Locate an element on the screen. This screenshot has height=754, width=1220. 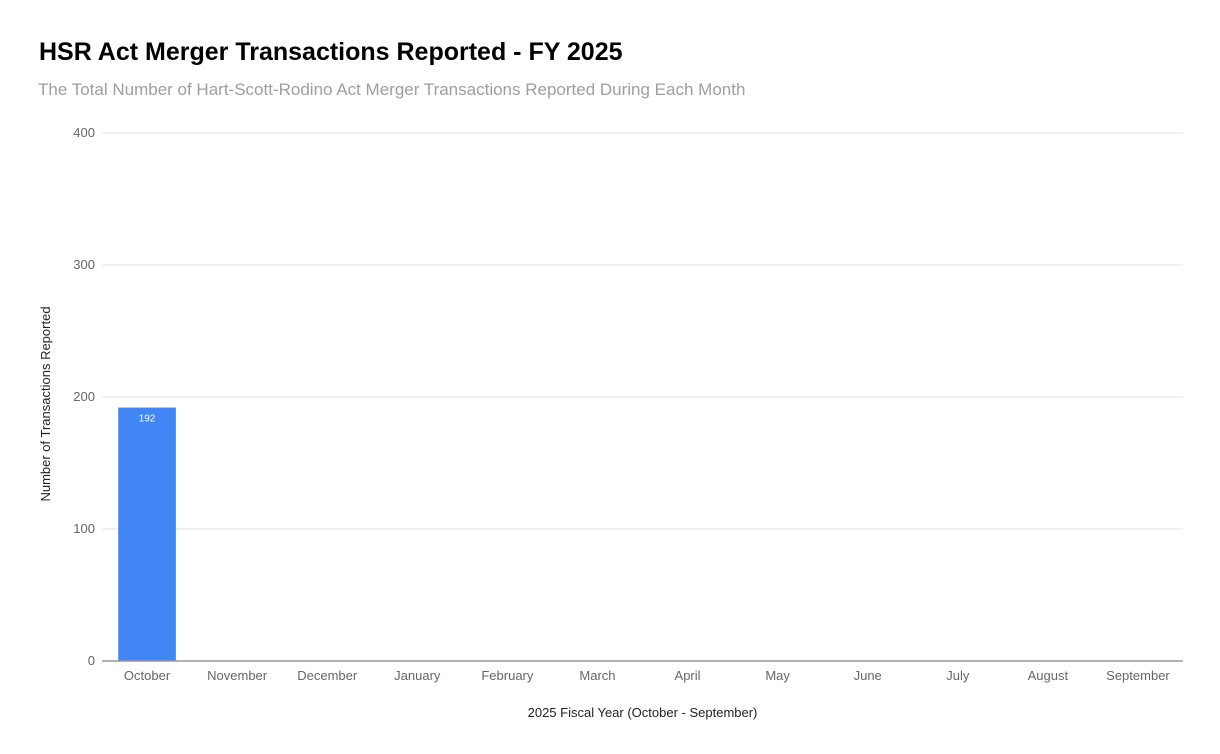
y-tick-label: 200 is located at coordinates (84, 396).